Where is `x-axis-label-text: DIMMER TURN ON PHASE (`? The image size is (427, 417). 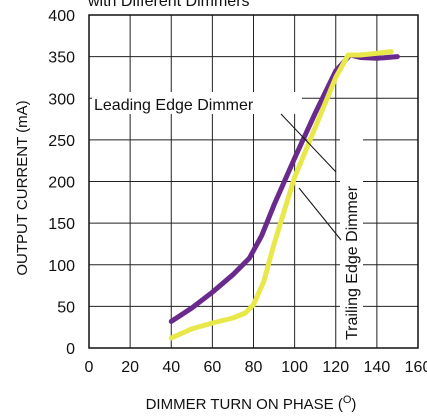 x-axis-label-text: DIMMER TURN ON PHASE ( is located at coordinates (244, 404).